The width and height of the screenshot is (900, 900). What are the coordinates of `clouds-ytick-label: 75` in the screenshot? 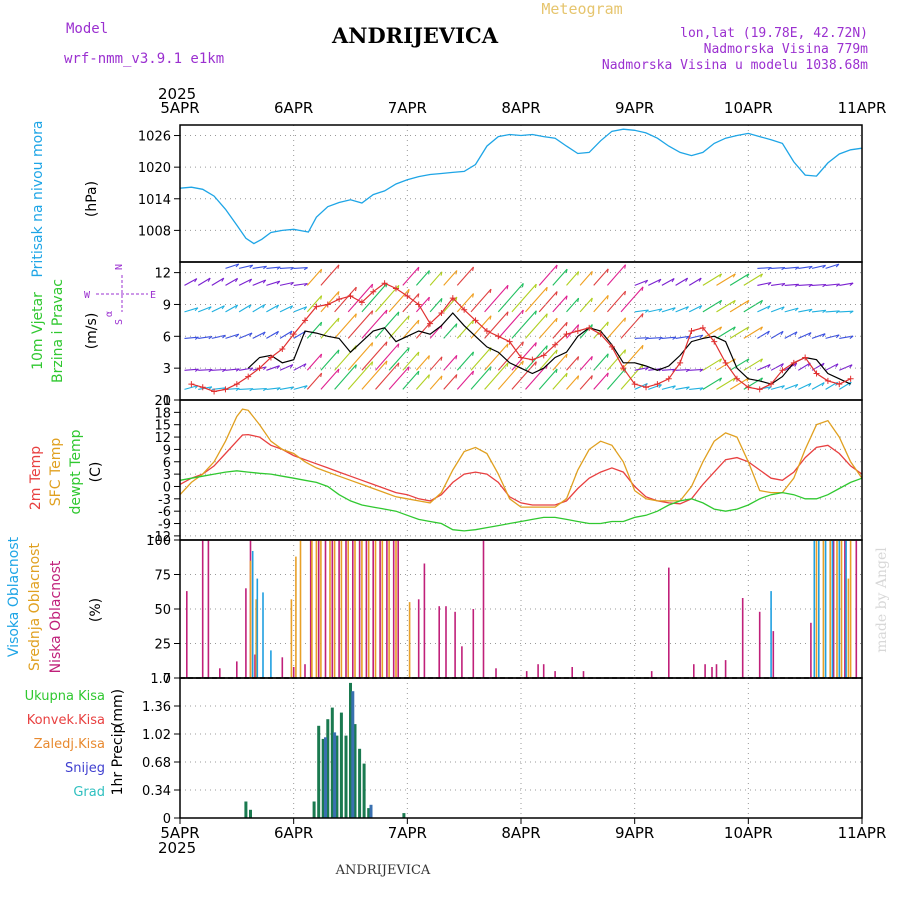 It's located at (162, 576).